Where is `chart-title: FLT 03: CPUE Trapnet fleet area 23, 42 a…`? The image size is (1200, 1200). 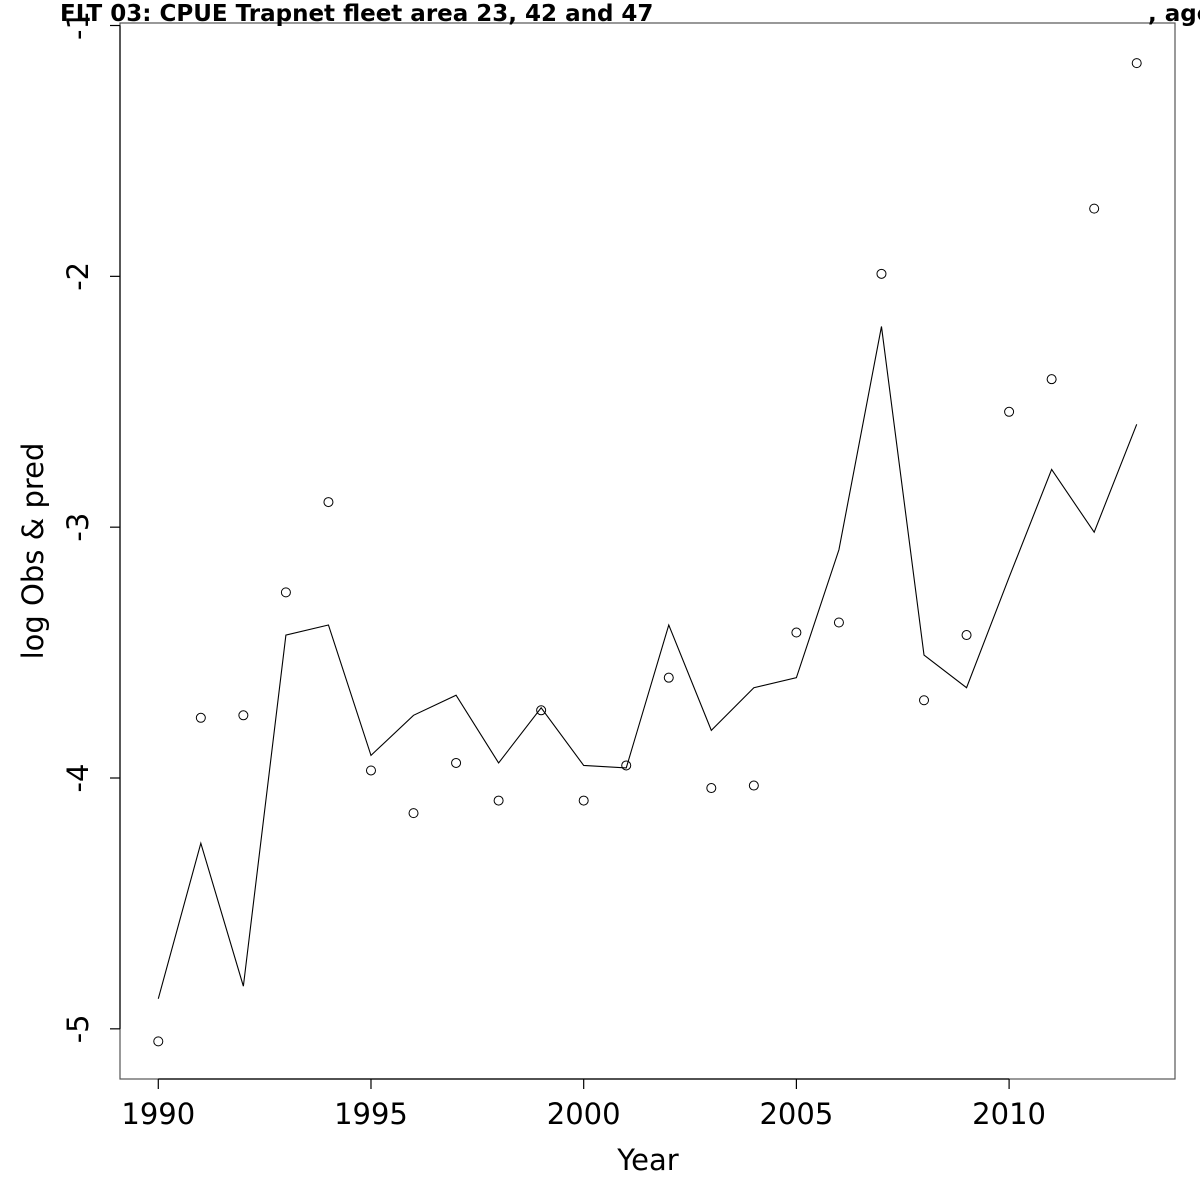
chart-title: FLT 03: CPUE Trapnet fleet area 23, 42 a… is located at coordinates (356, 14).